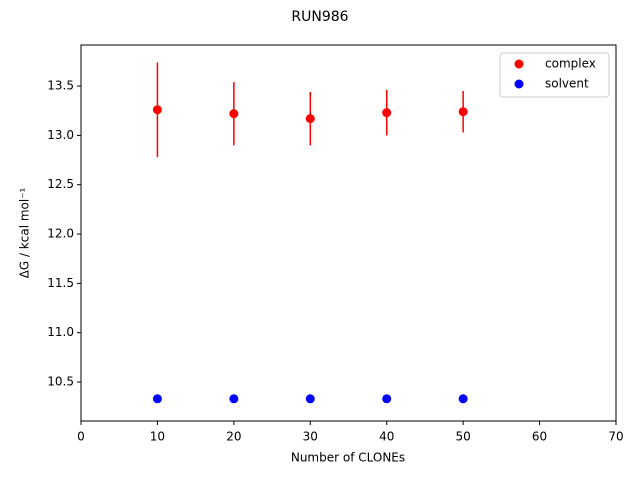 The width and height of the screenshot is (640, 480). I want to click on y-tick-label: 11.5, so click(60, 283).